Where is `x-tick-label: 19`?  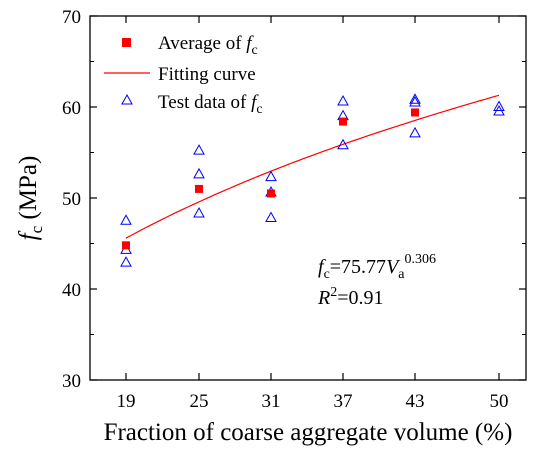 x-tick-label: 19 is located at coordinates (126, 401).